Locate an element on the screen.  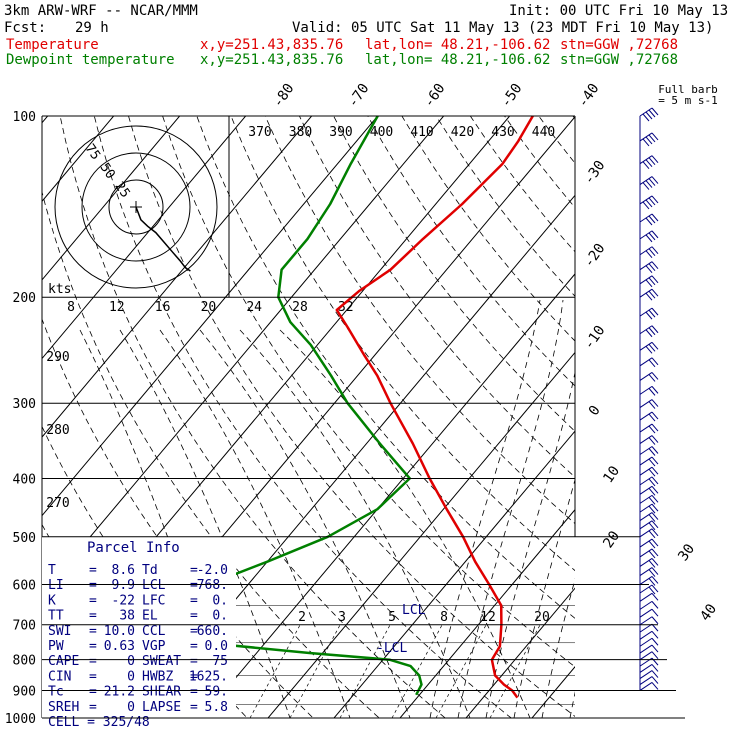
pressure-tick-label: 400 is located at coordinates (24, 479).